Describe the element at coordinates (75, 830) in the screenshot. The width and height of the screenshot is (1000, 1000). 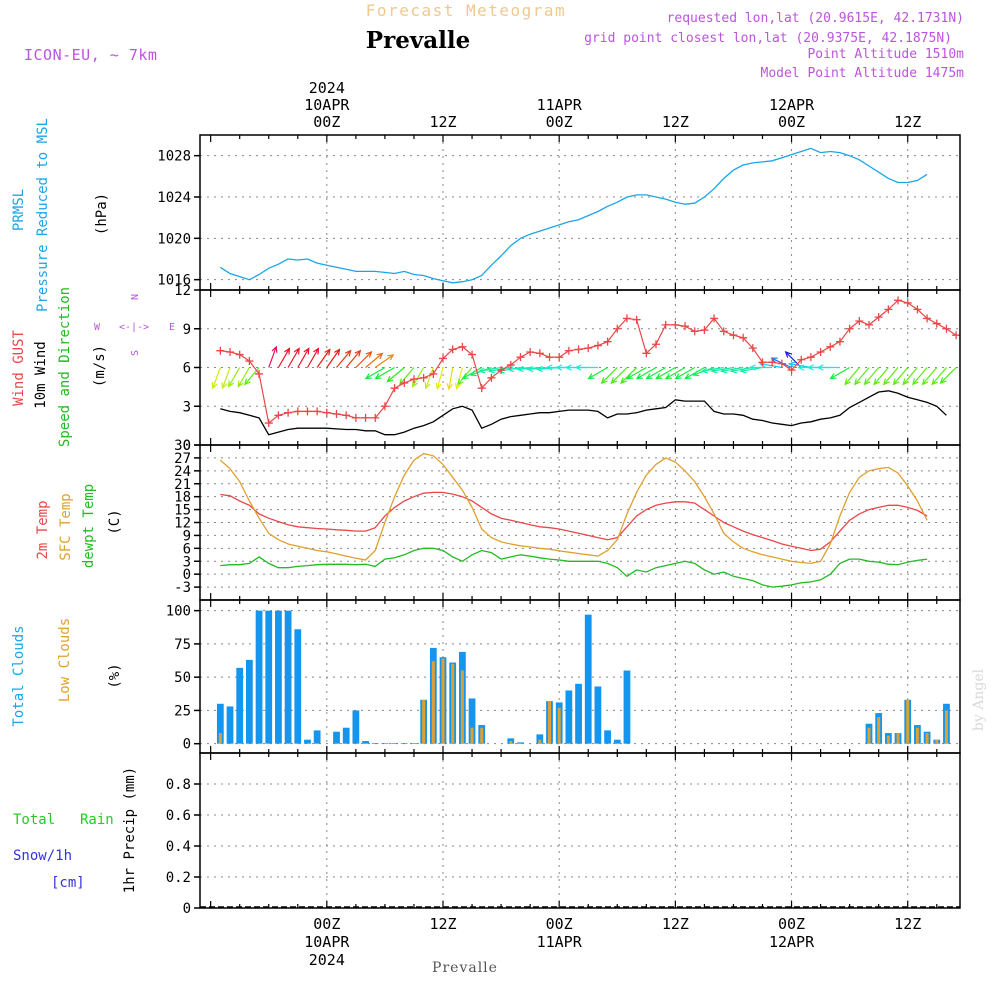
I see `precip-labels: Total Rain Snow/1h [cm] 1hr Precip (mm)` at that location.